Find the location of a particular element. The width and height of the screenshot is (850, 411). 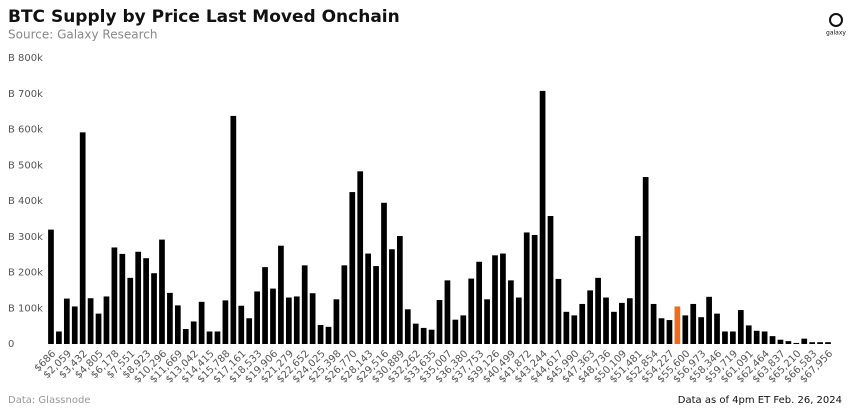

y-tick-label: B 300k is located at coordinates (25, 237).